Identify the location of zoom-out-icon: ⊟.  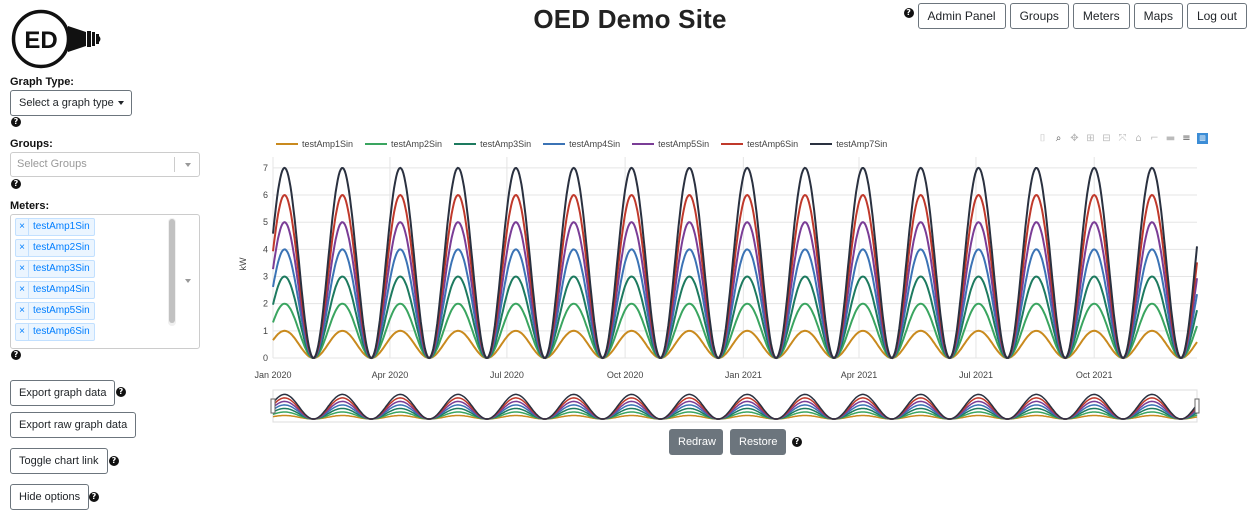
(1106, 138).